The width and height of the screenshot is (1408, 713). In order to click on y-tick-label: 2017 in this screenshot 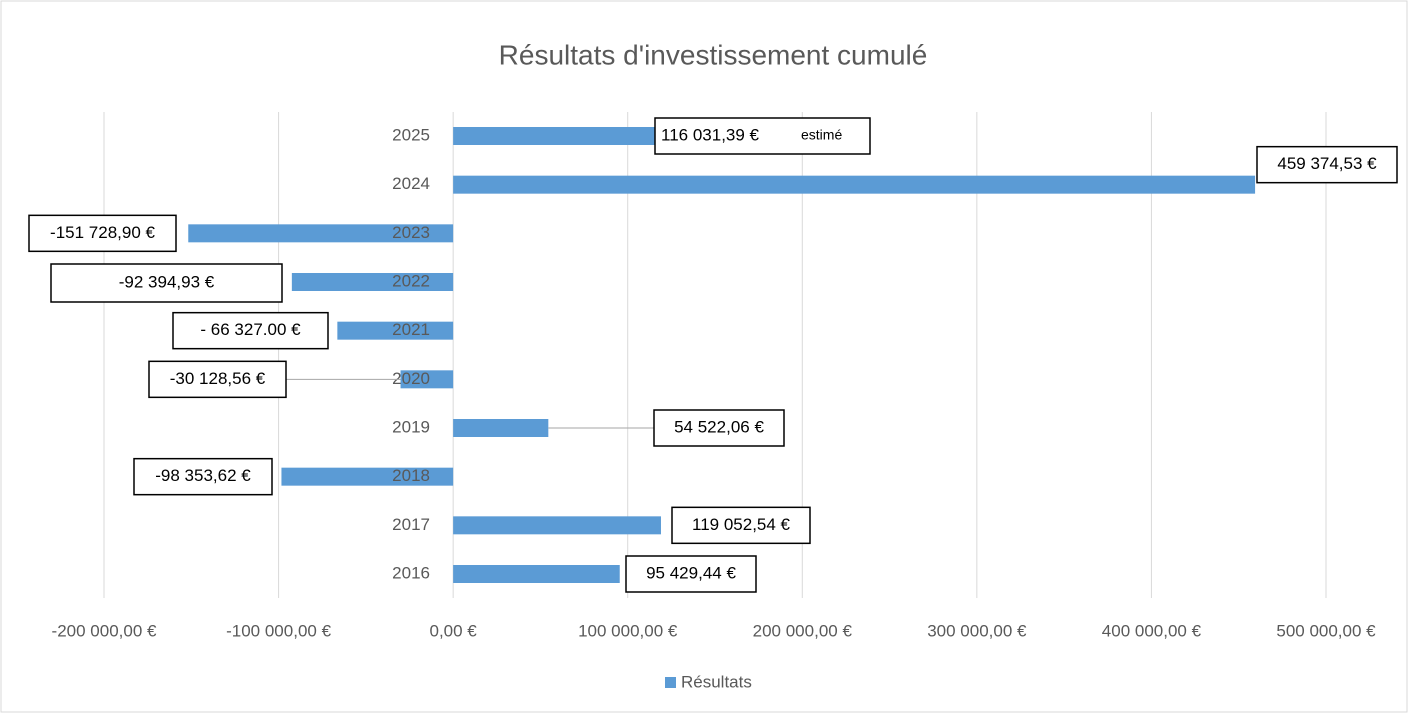, I will do `click(411, 524)`.